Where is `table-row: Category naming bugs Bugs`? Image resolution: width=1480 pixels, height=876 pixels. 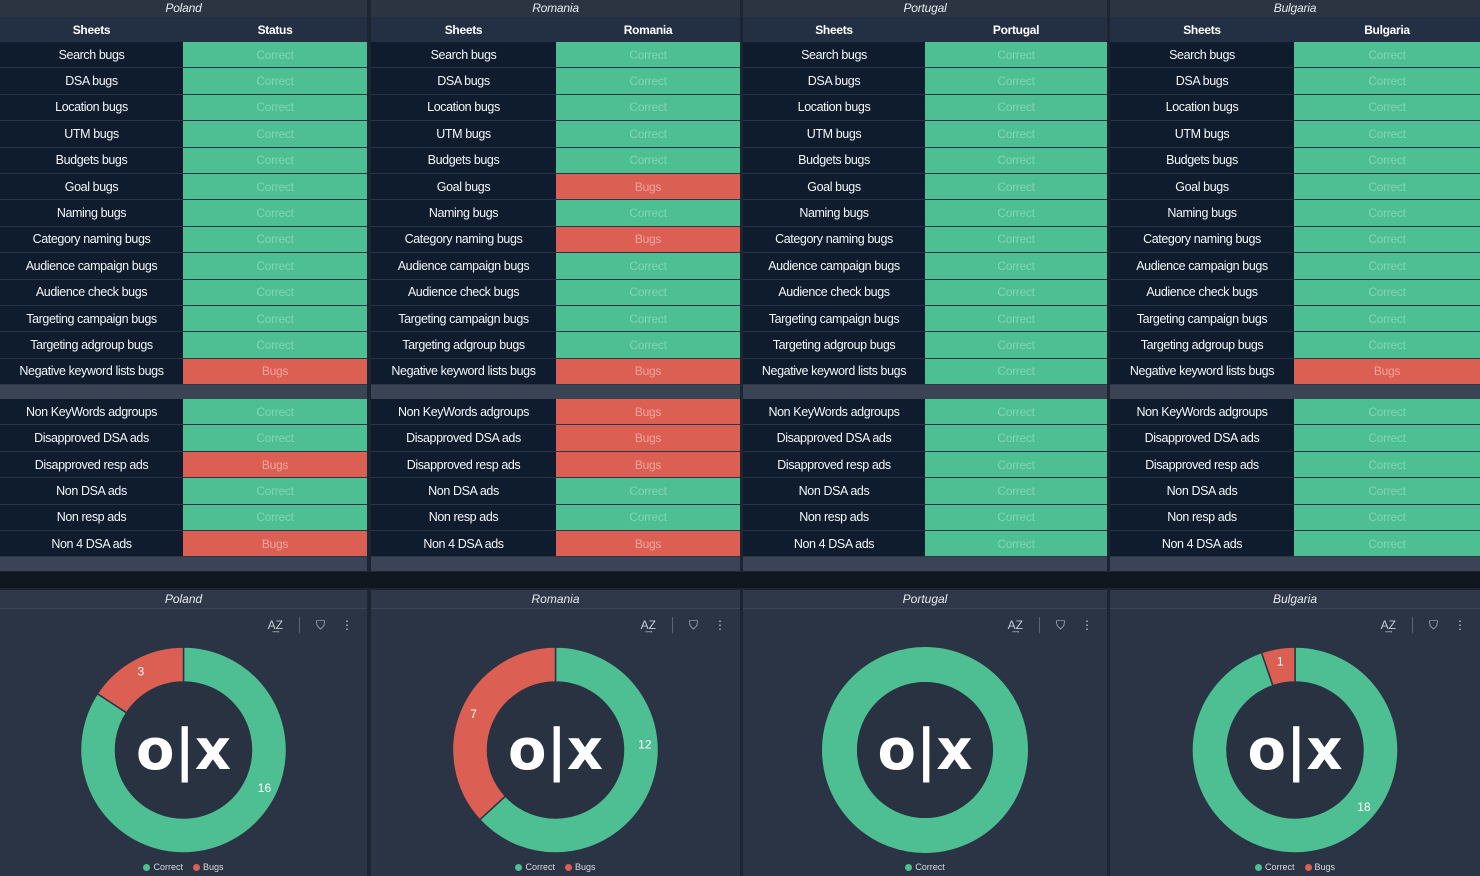 table-row: Category naming bugs Bugs is located at coordinates (555, 240).